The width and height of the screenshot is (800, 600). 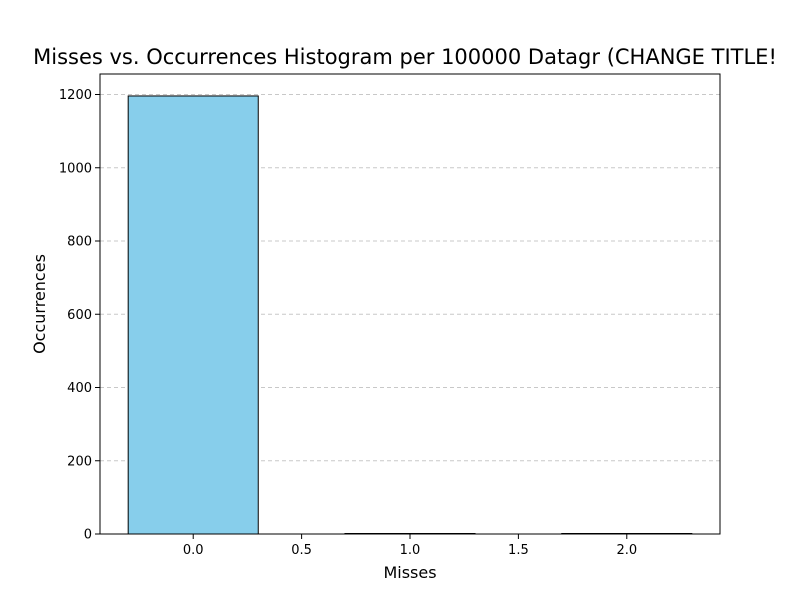 What do you see at coordinates (193, 550) in the screenshot?
I see `x-tick-label-0: 0.0` at bounding box center [193, 550].